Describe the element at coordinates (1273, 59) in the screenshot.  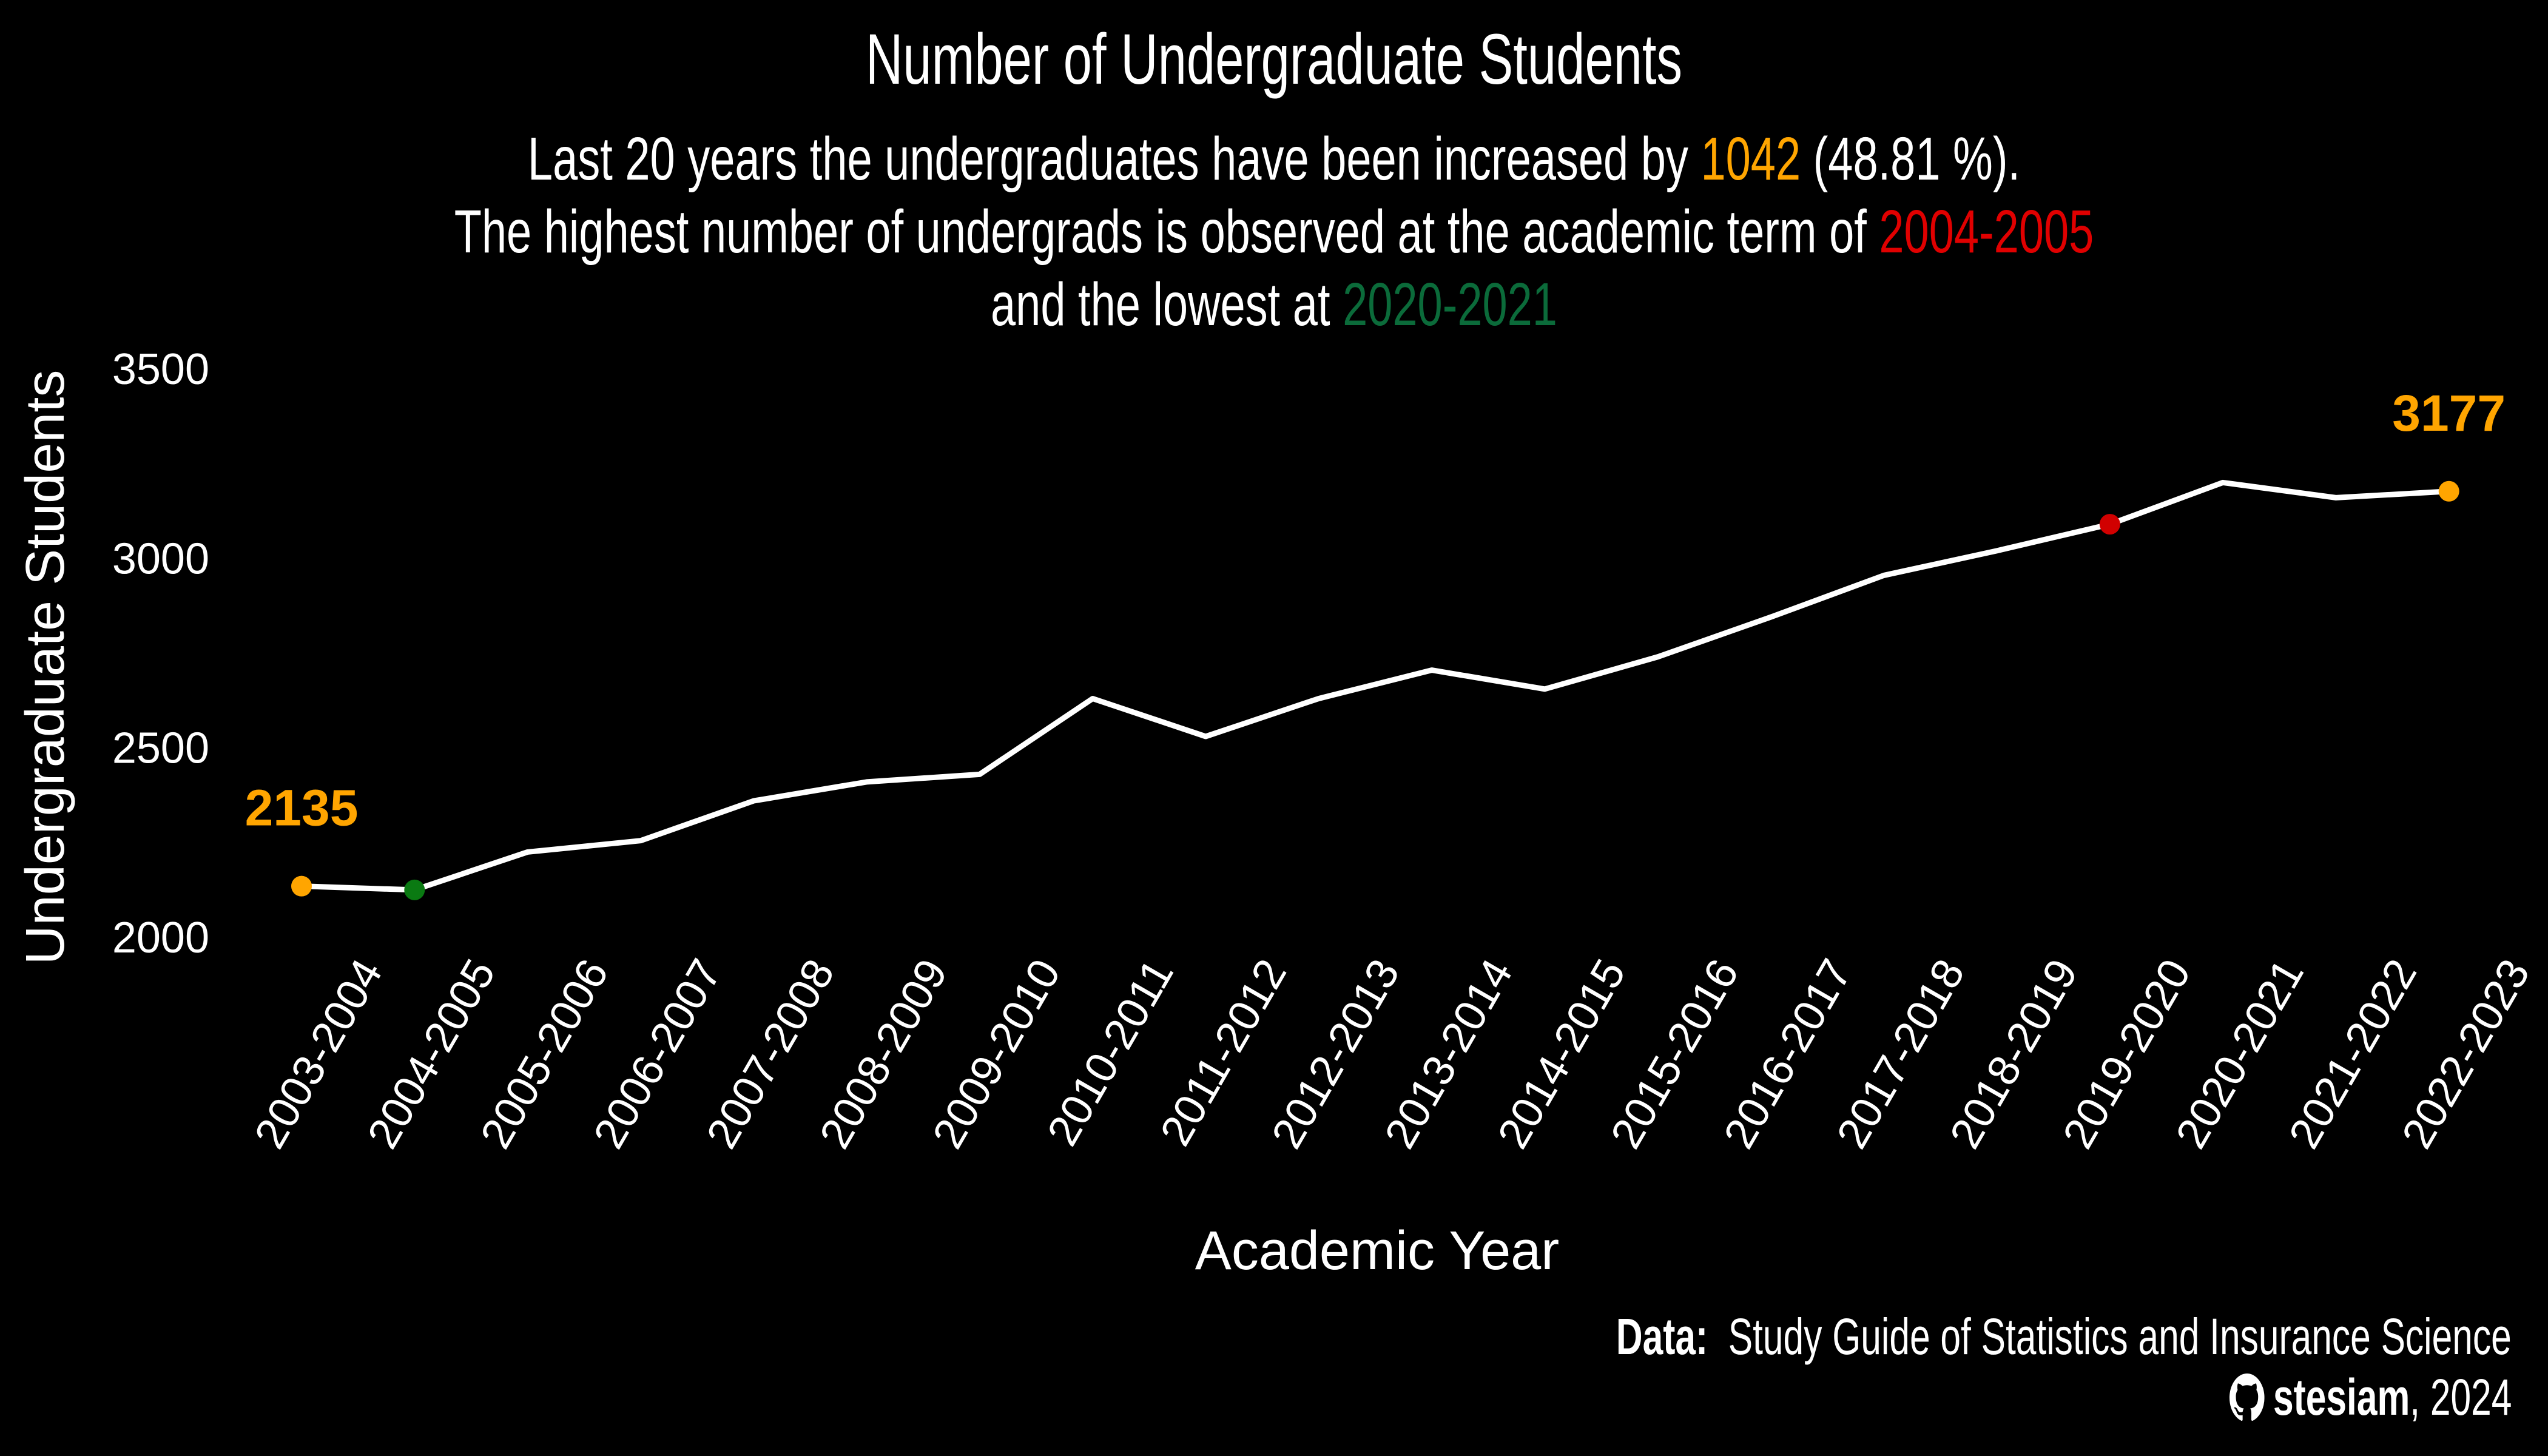
I see `chart-title: Number of Undergraduate Students` at that location.